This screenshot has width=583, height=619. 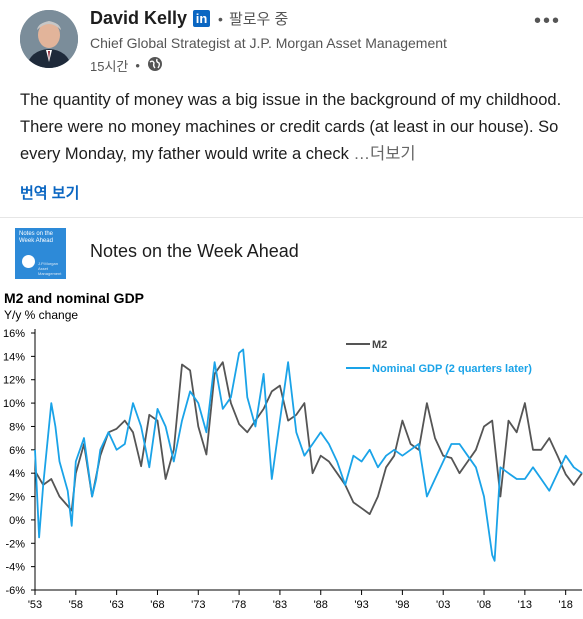 What do you see at coordinates (14, 381) in the screenshot?
I see `y-tick-label: 12%` at bounding box center [14, 381].